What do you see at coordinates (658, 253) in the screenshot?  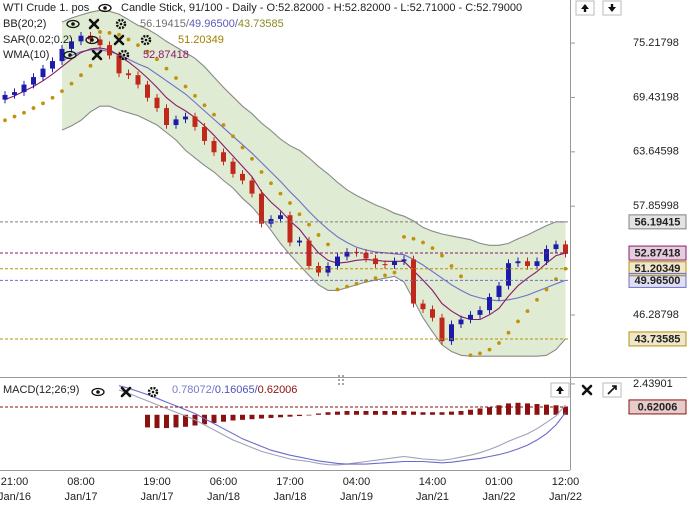 I see `level-label: 52.87418` at bounding box center [658, 253].